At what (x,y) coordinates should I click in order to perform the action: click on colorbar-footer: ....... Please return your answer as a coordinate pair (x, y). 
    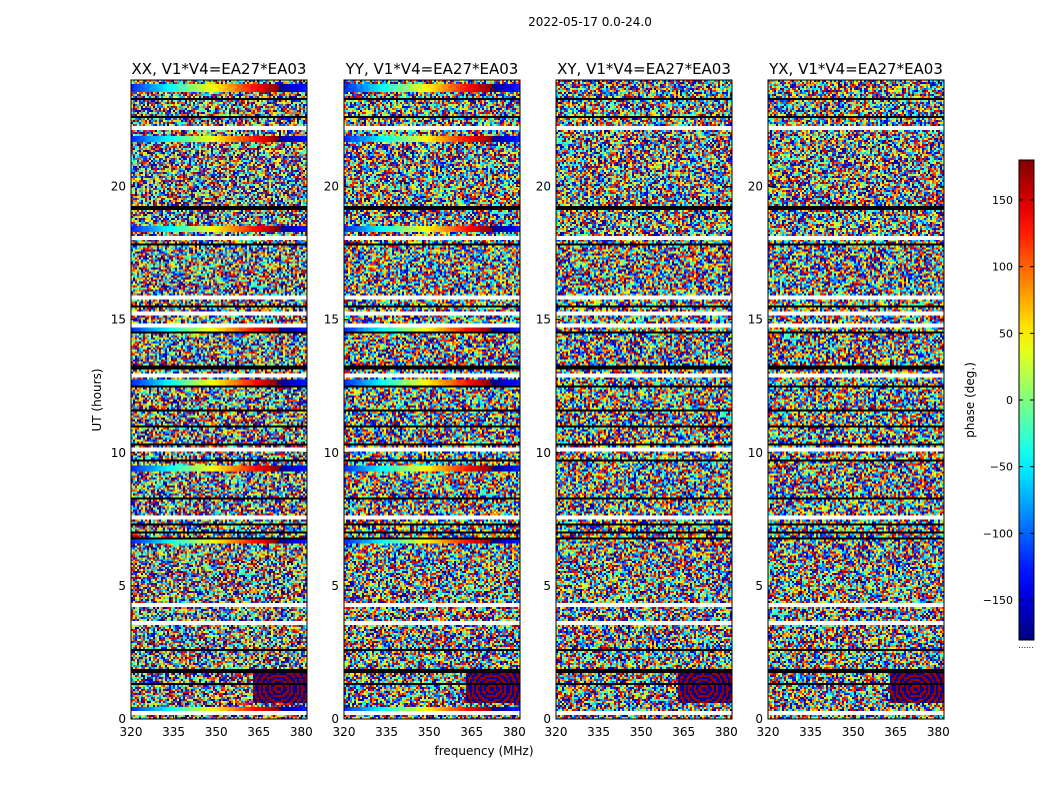
    Looking at the image, I should click on (1025, 645).